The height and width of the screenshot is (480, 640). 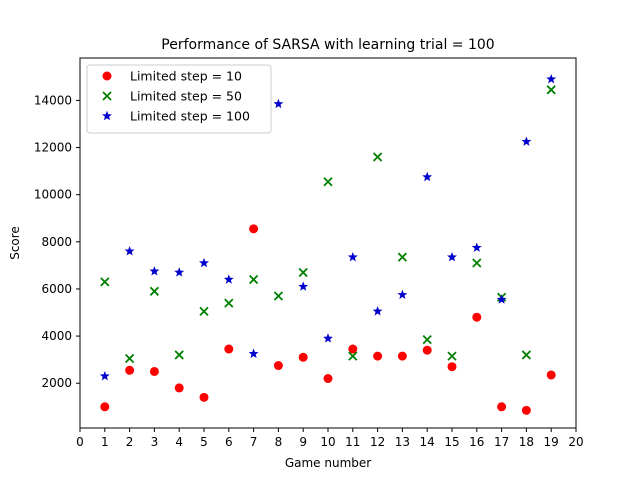 I want to click on x-tick-label: 17, so click(x=501, y=442).